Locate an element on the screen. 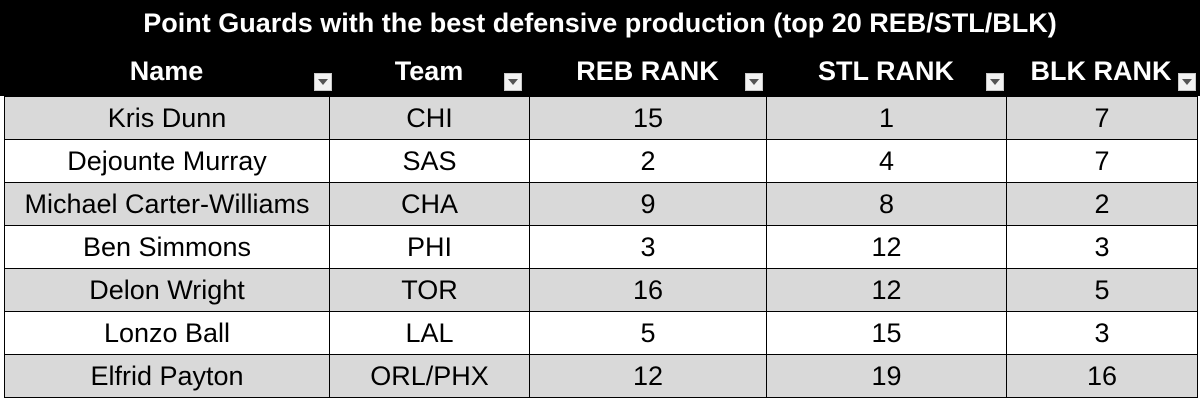 The image size is (1200, 404). cell-name: Kris Dunn is located at coordinates (167, 118).